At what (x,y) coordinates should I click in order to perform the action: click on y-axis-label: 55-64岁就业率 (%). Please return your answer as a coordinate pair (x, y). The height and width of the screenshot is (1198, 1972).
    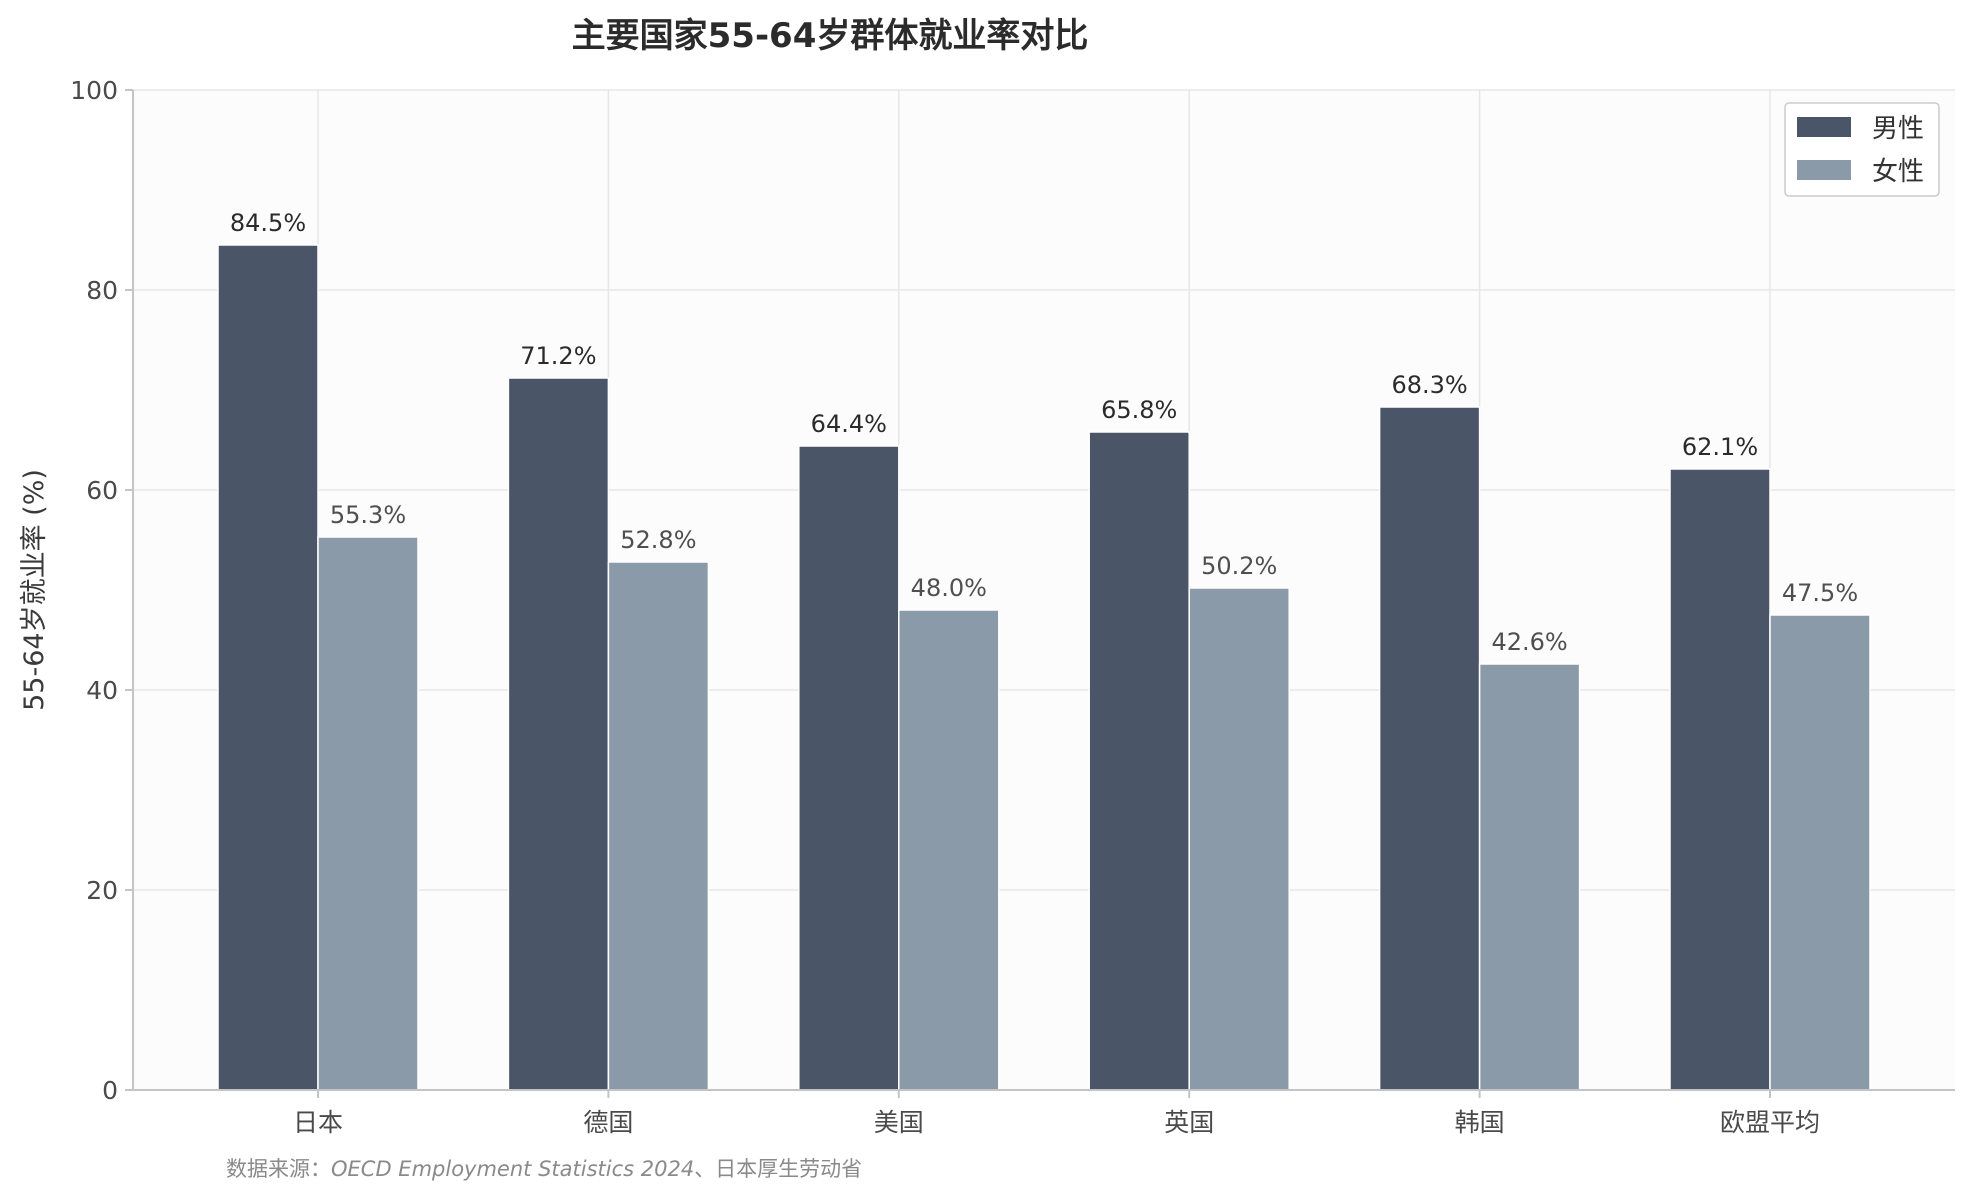
    Looking at the image, I should click on (34, 590).